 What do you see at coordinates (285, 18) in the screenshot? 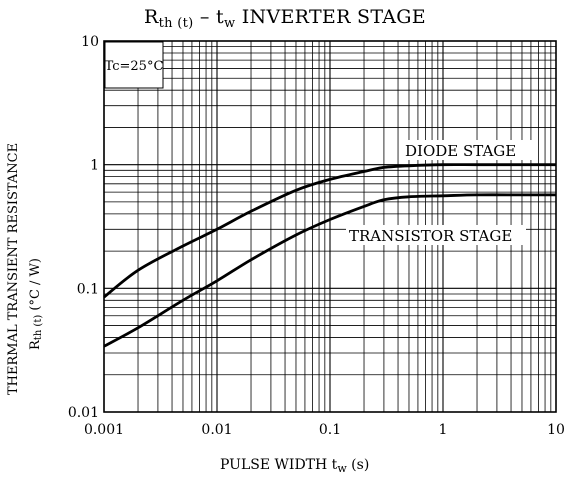
I see `chart-title: Rth (t) – tw INVERTER STAGE` at bounding box center [285, 18].